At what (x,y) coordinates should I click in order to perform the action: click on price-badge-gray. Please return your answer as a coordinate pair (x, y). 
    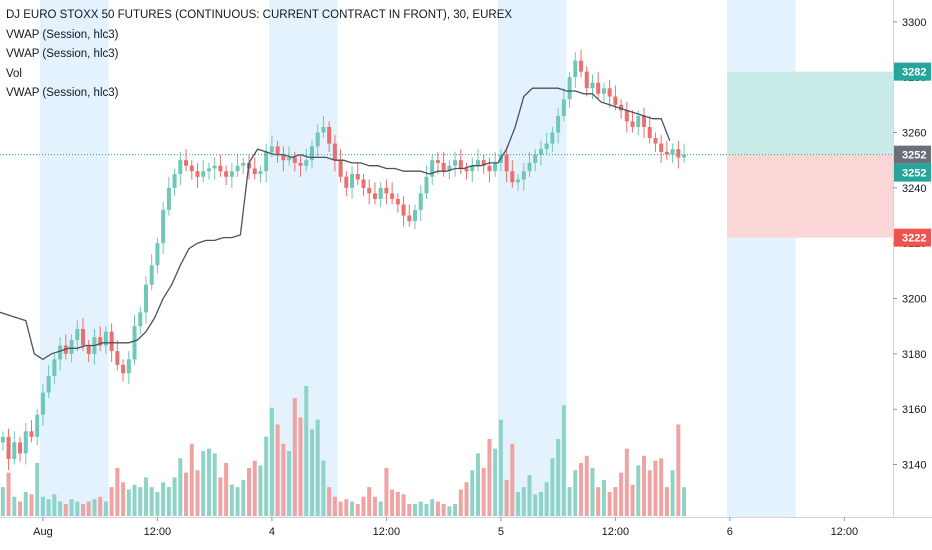
    Looking at the image, I should click on (912, 154).